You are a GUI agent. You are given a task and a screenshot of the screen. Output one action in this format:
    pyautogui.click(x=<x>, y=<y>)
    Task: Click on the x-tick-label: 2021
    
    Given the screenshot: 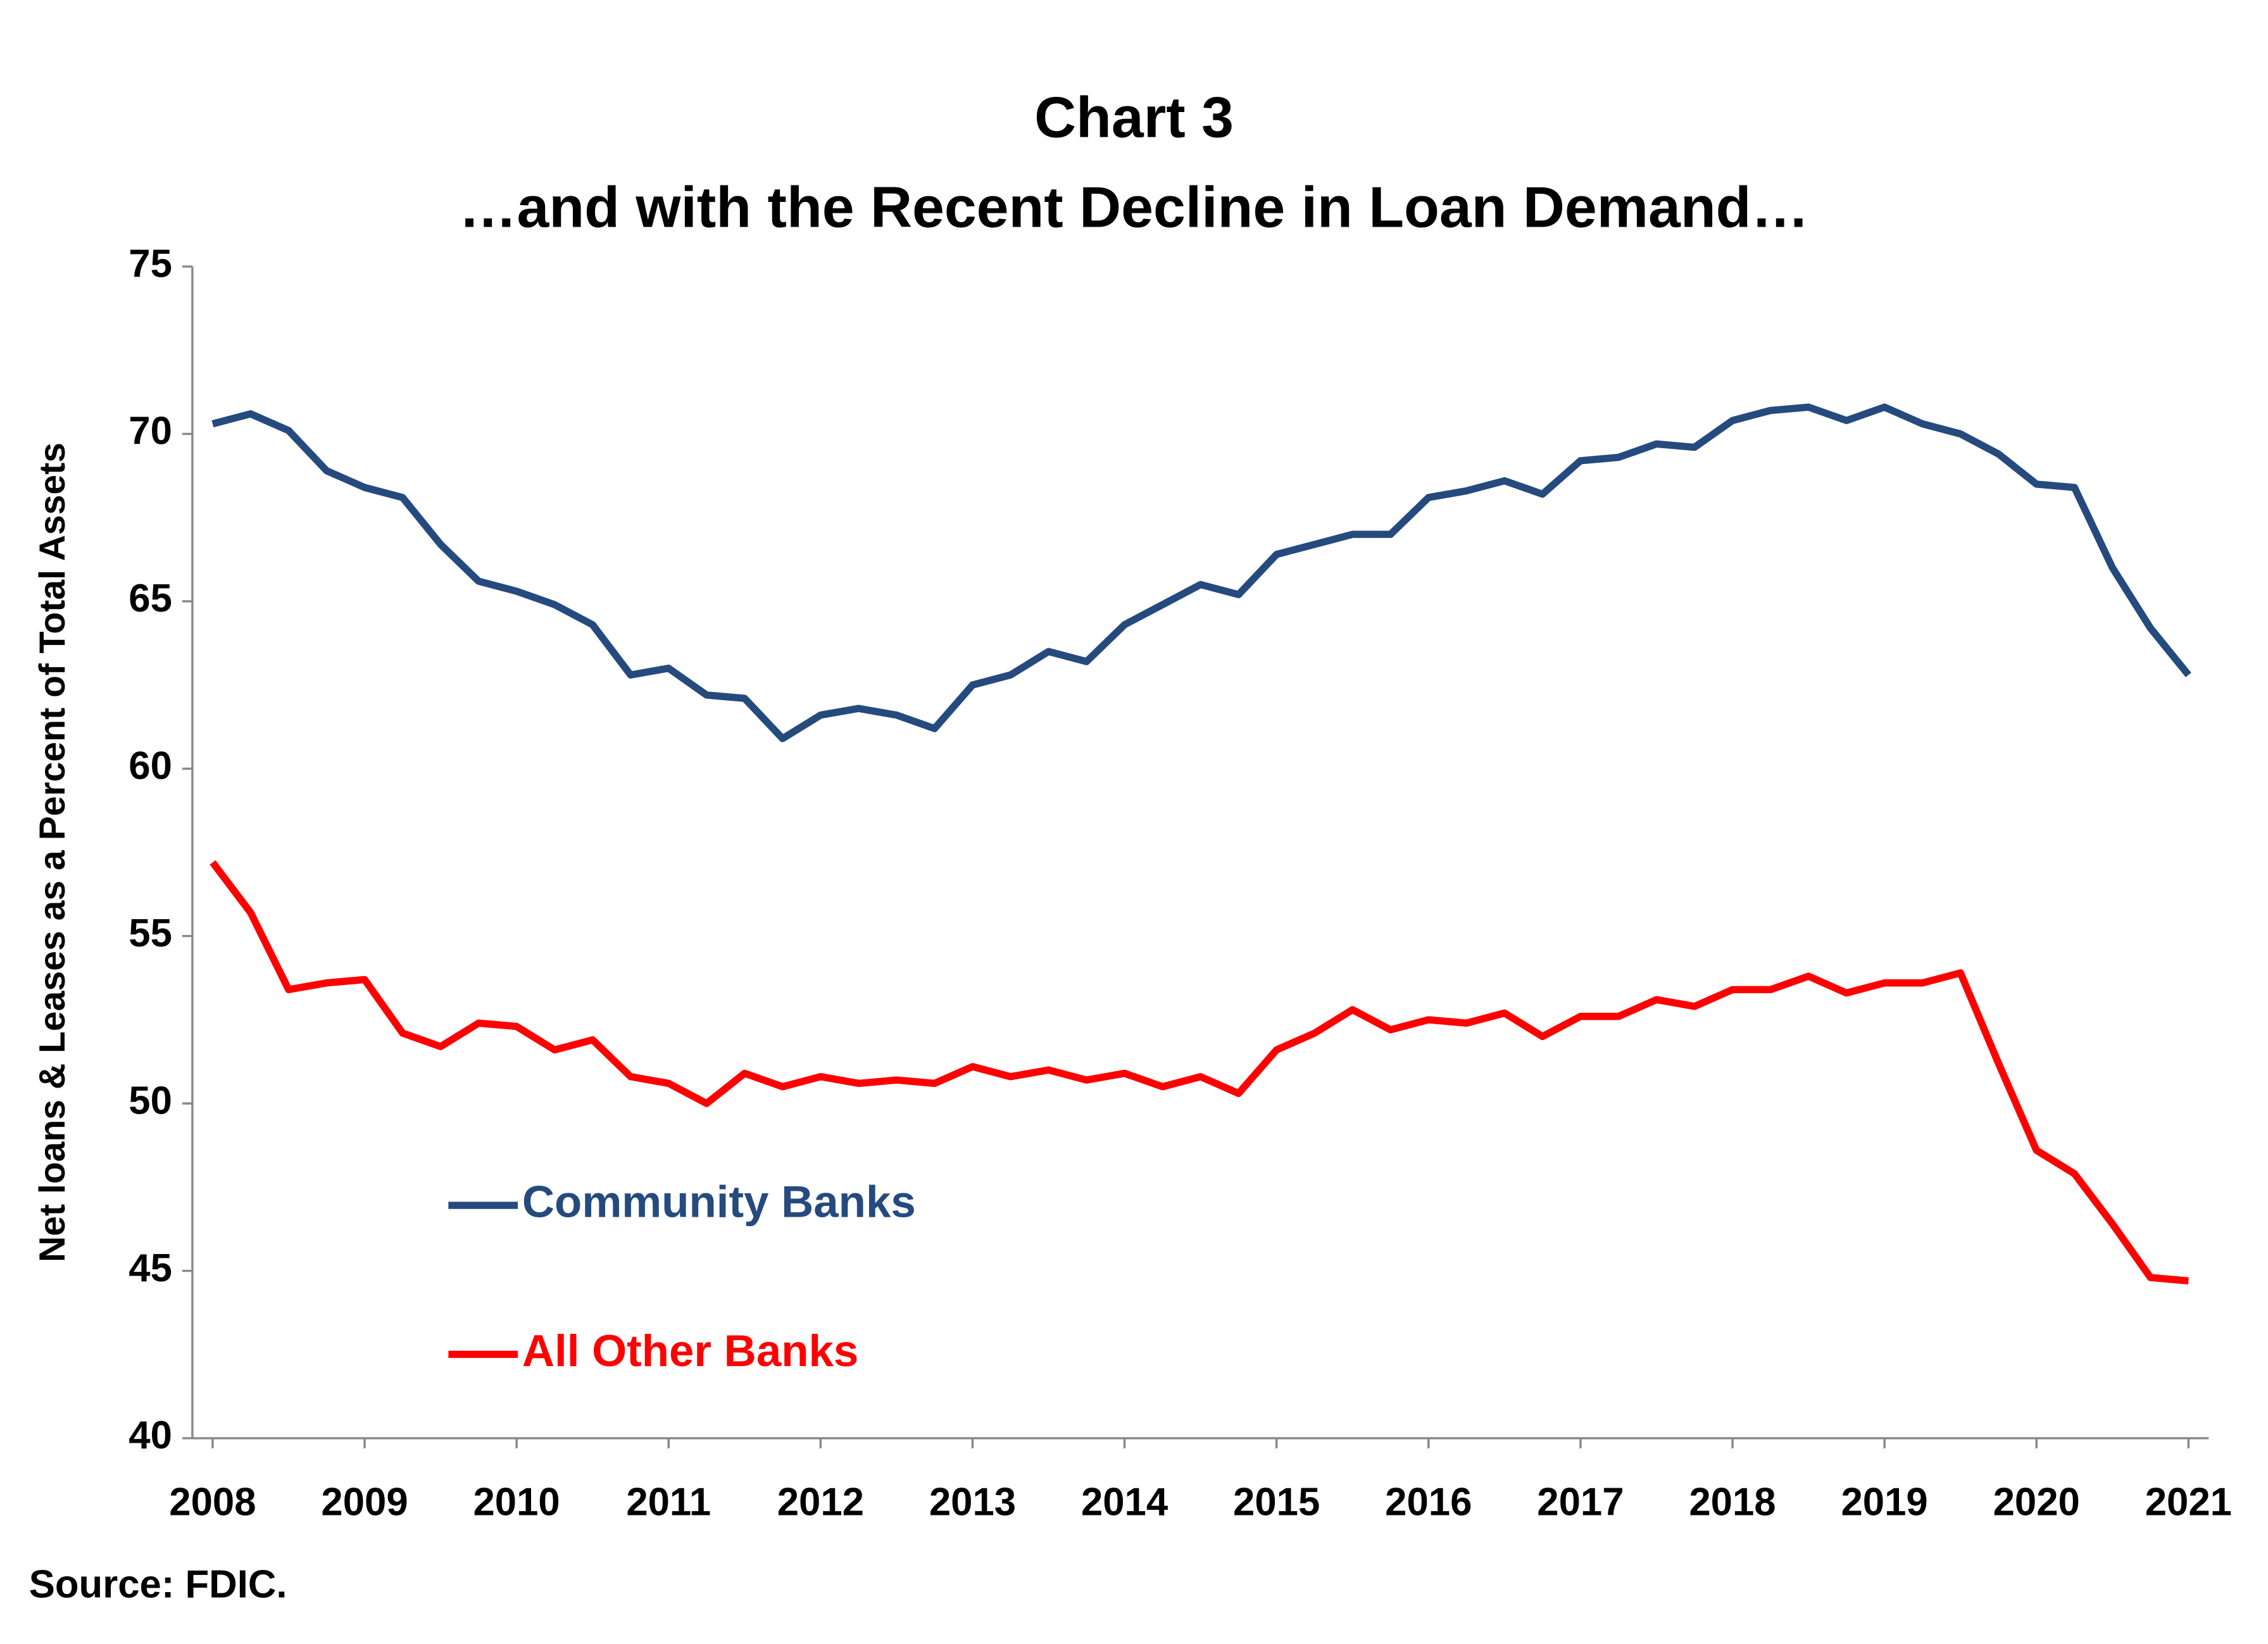 What is the action you would take?
    pyautogui.click(x=2188, y=1502)
    